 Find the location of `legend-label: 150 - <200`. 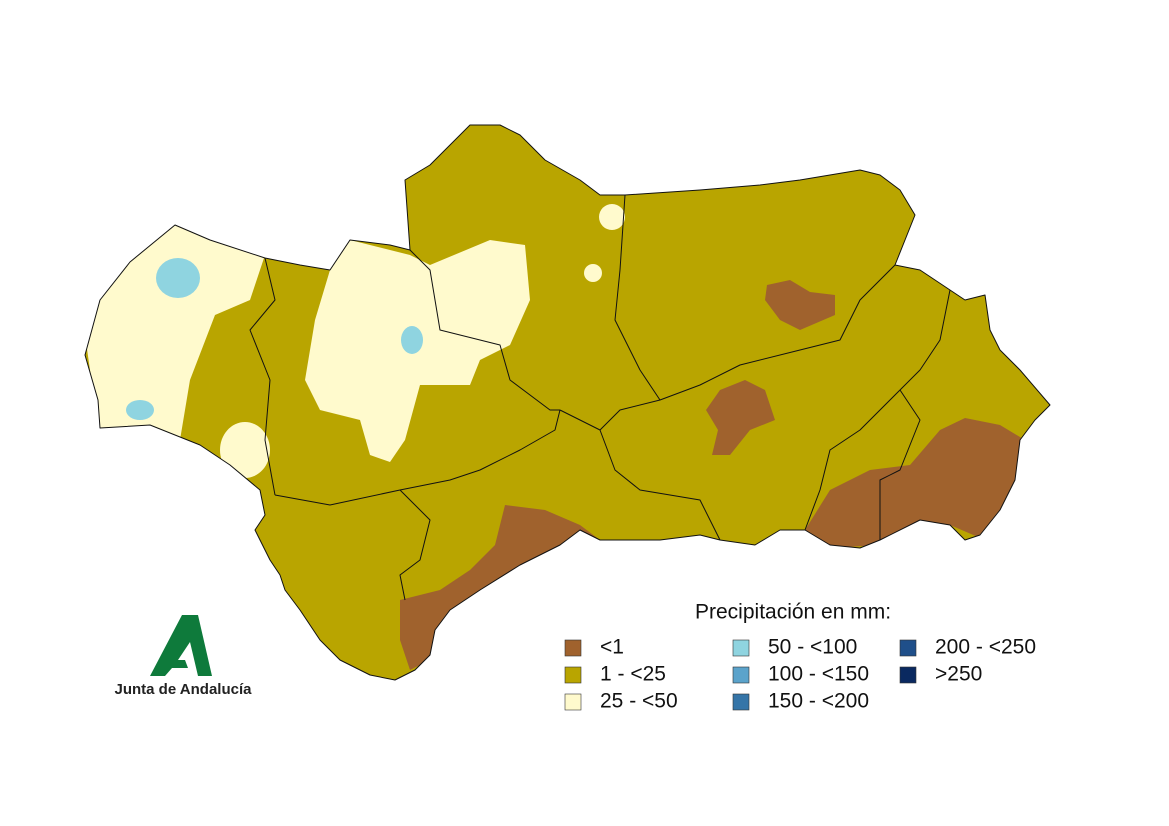

legend-label: 150 - <200 is located at coordinates (818, 701).